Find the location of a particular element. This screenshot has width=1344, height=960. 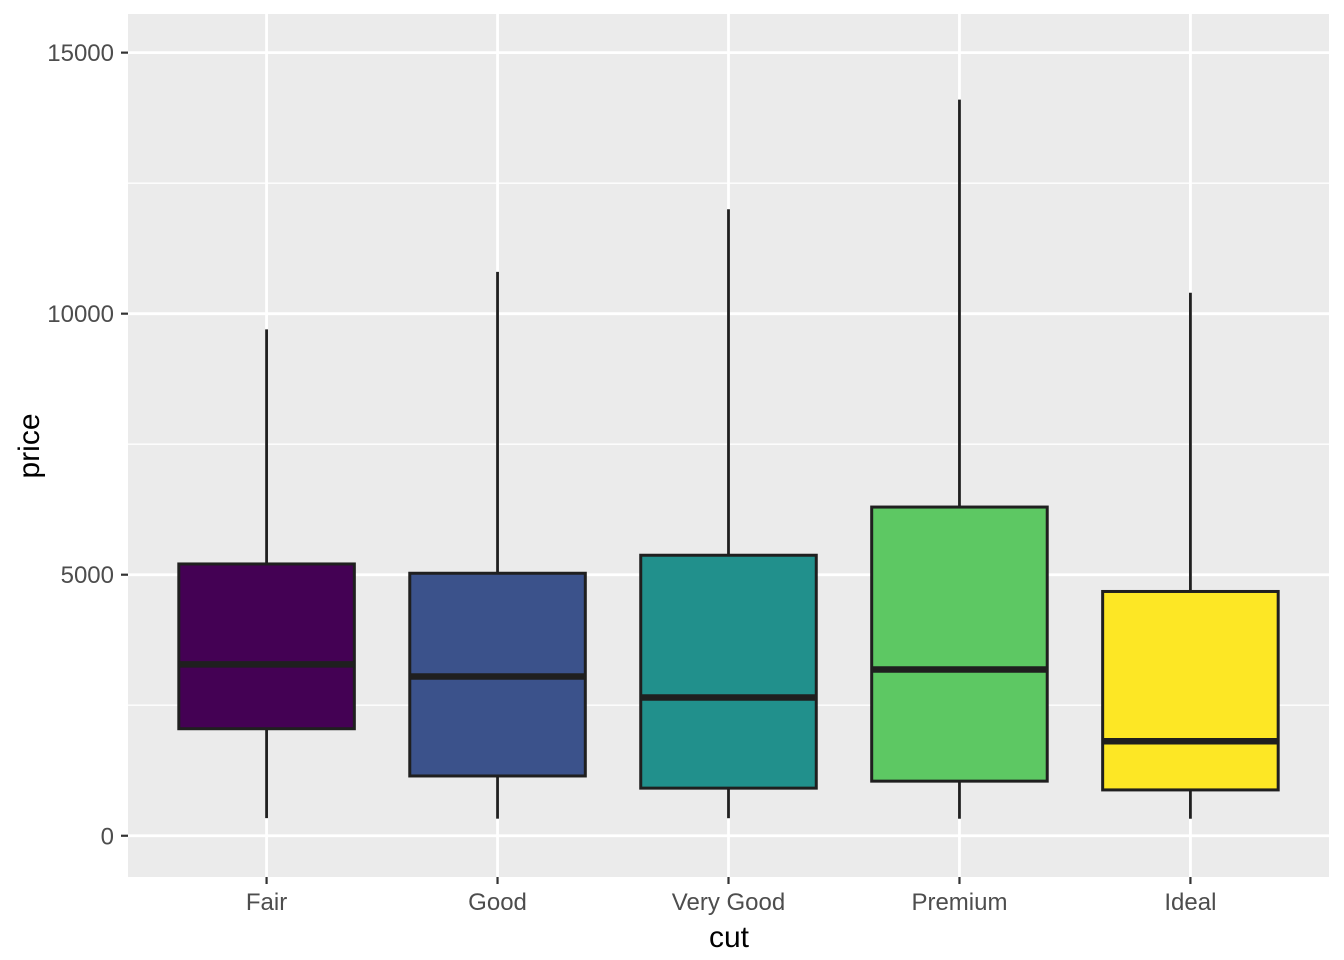

x-tick-label-good: Good is located at coordinates (497, 902).